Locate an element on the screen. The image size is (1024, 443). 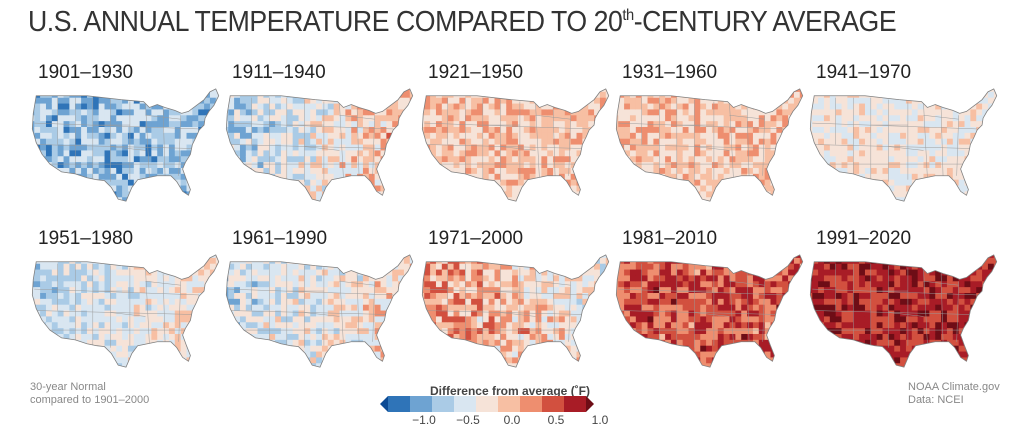
state-boundary is located at coordinates (147, 307).